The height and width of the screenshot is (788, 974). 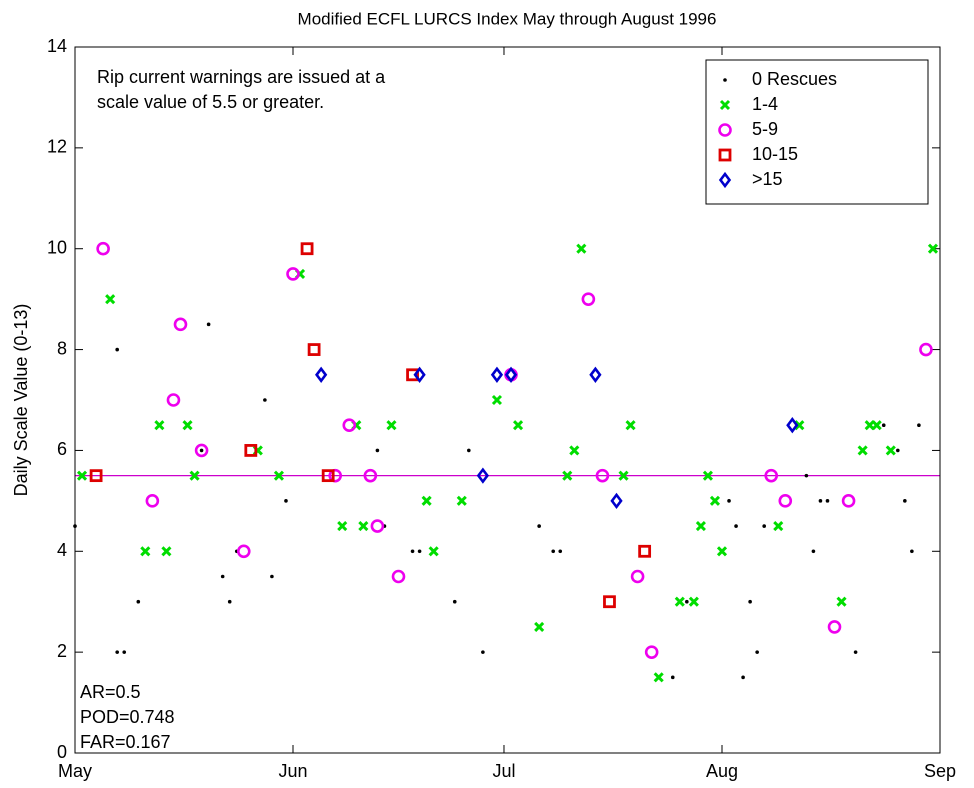 I want to click on y-tick-label: 14, so click(x=57, y=46).